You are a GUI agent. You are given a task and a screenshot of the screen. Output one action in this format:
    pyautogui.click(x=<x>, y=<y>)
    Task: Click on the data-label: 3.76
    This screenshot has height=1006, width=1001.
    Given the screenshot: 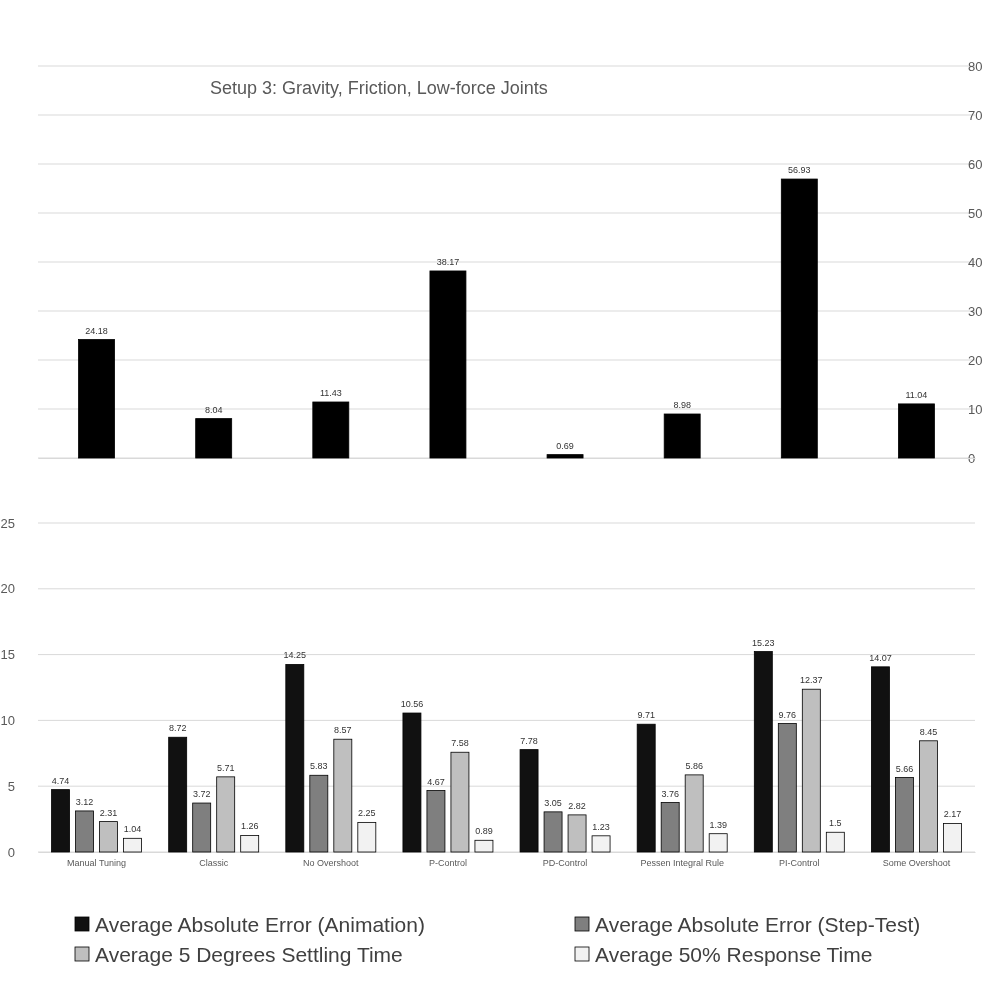 What is the action you would take?
    pyautogui.click(x=670, y=793)
    